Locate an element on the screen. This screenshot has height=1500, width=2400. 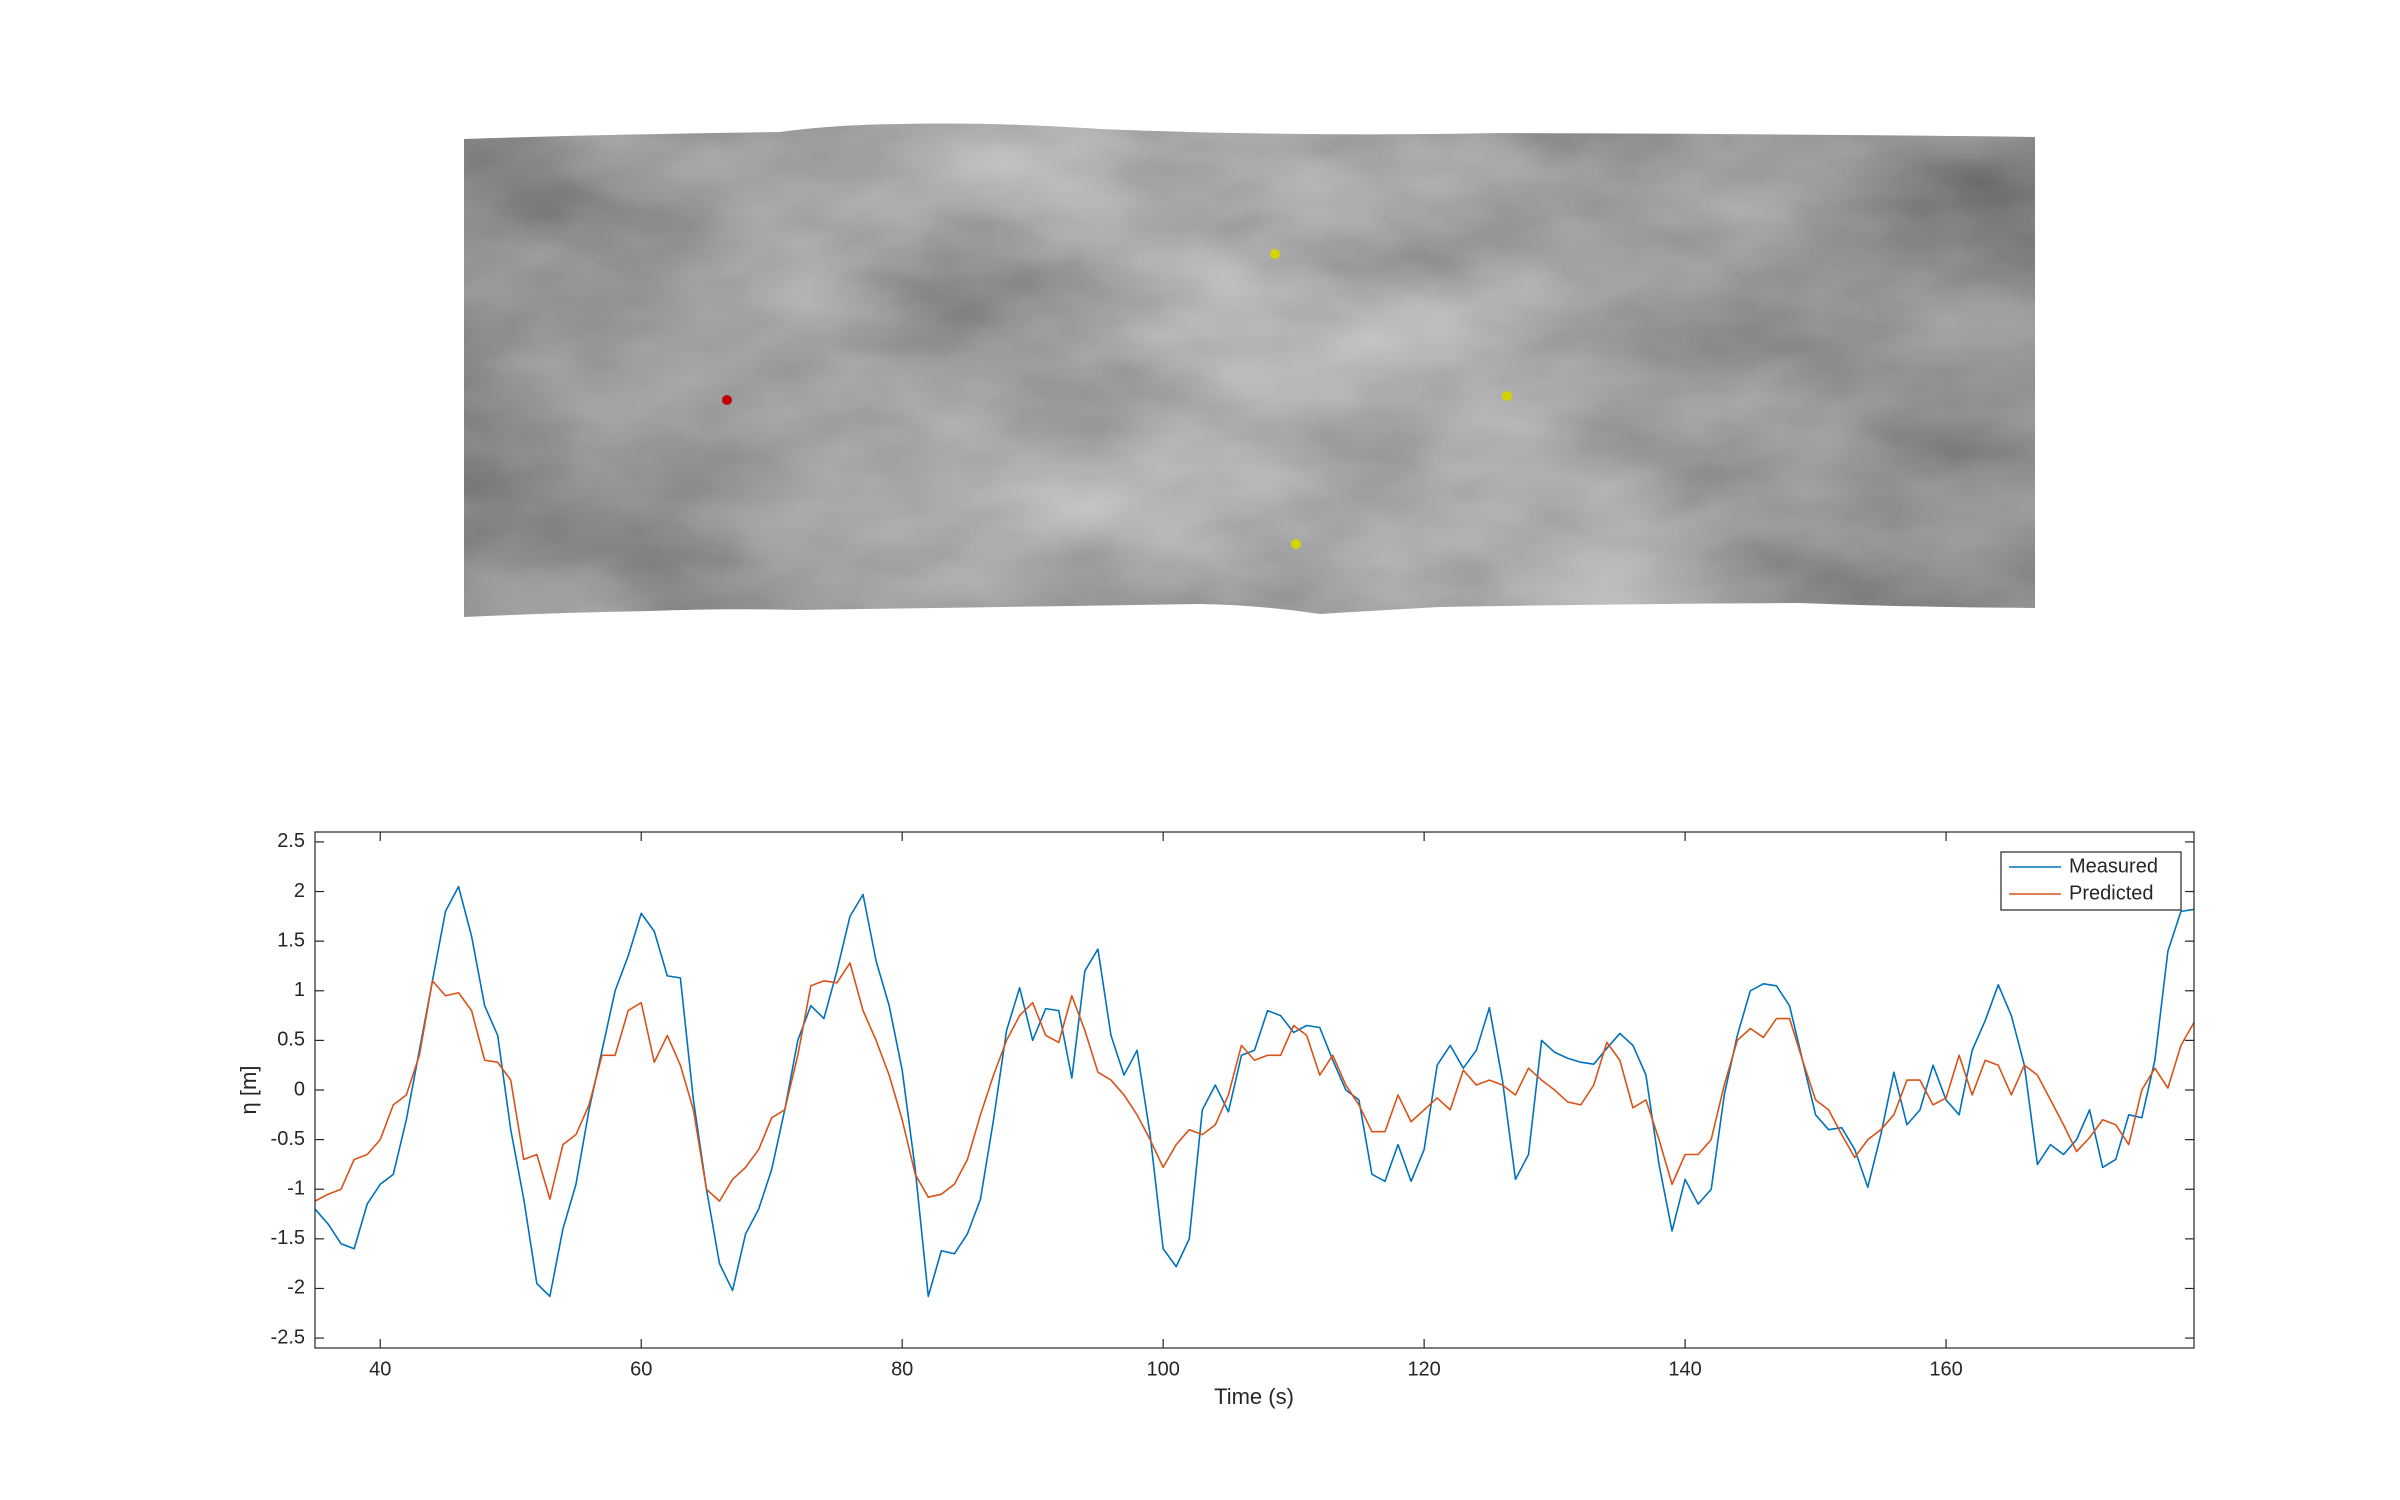
y-tick-label: -0.5 is located at coordinates (288, 1139).